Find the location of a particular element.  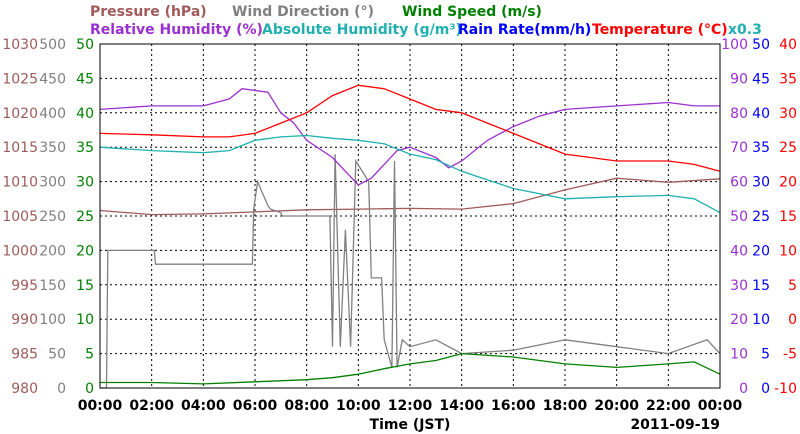

y-tick-label-wind-direction: 100 is located at coordinates (52, 320).